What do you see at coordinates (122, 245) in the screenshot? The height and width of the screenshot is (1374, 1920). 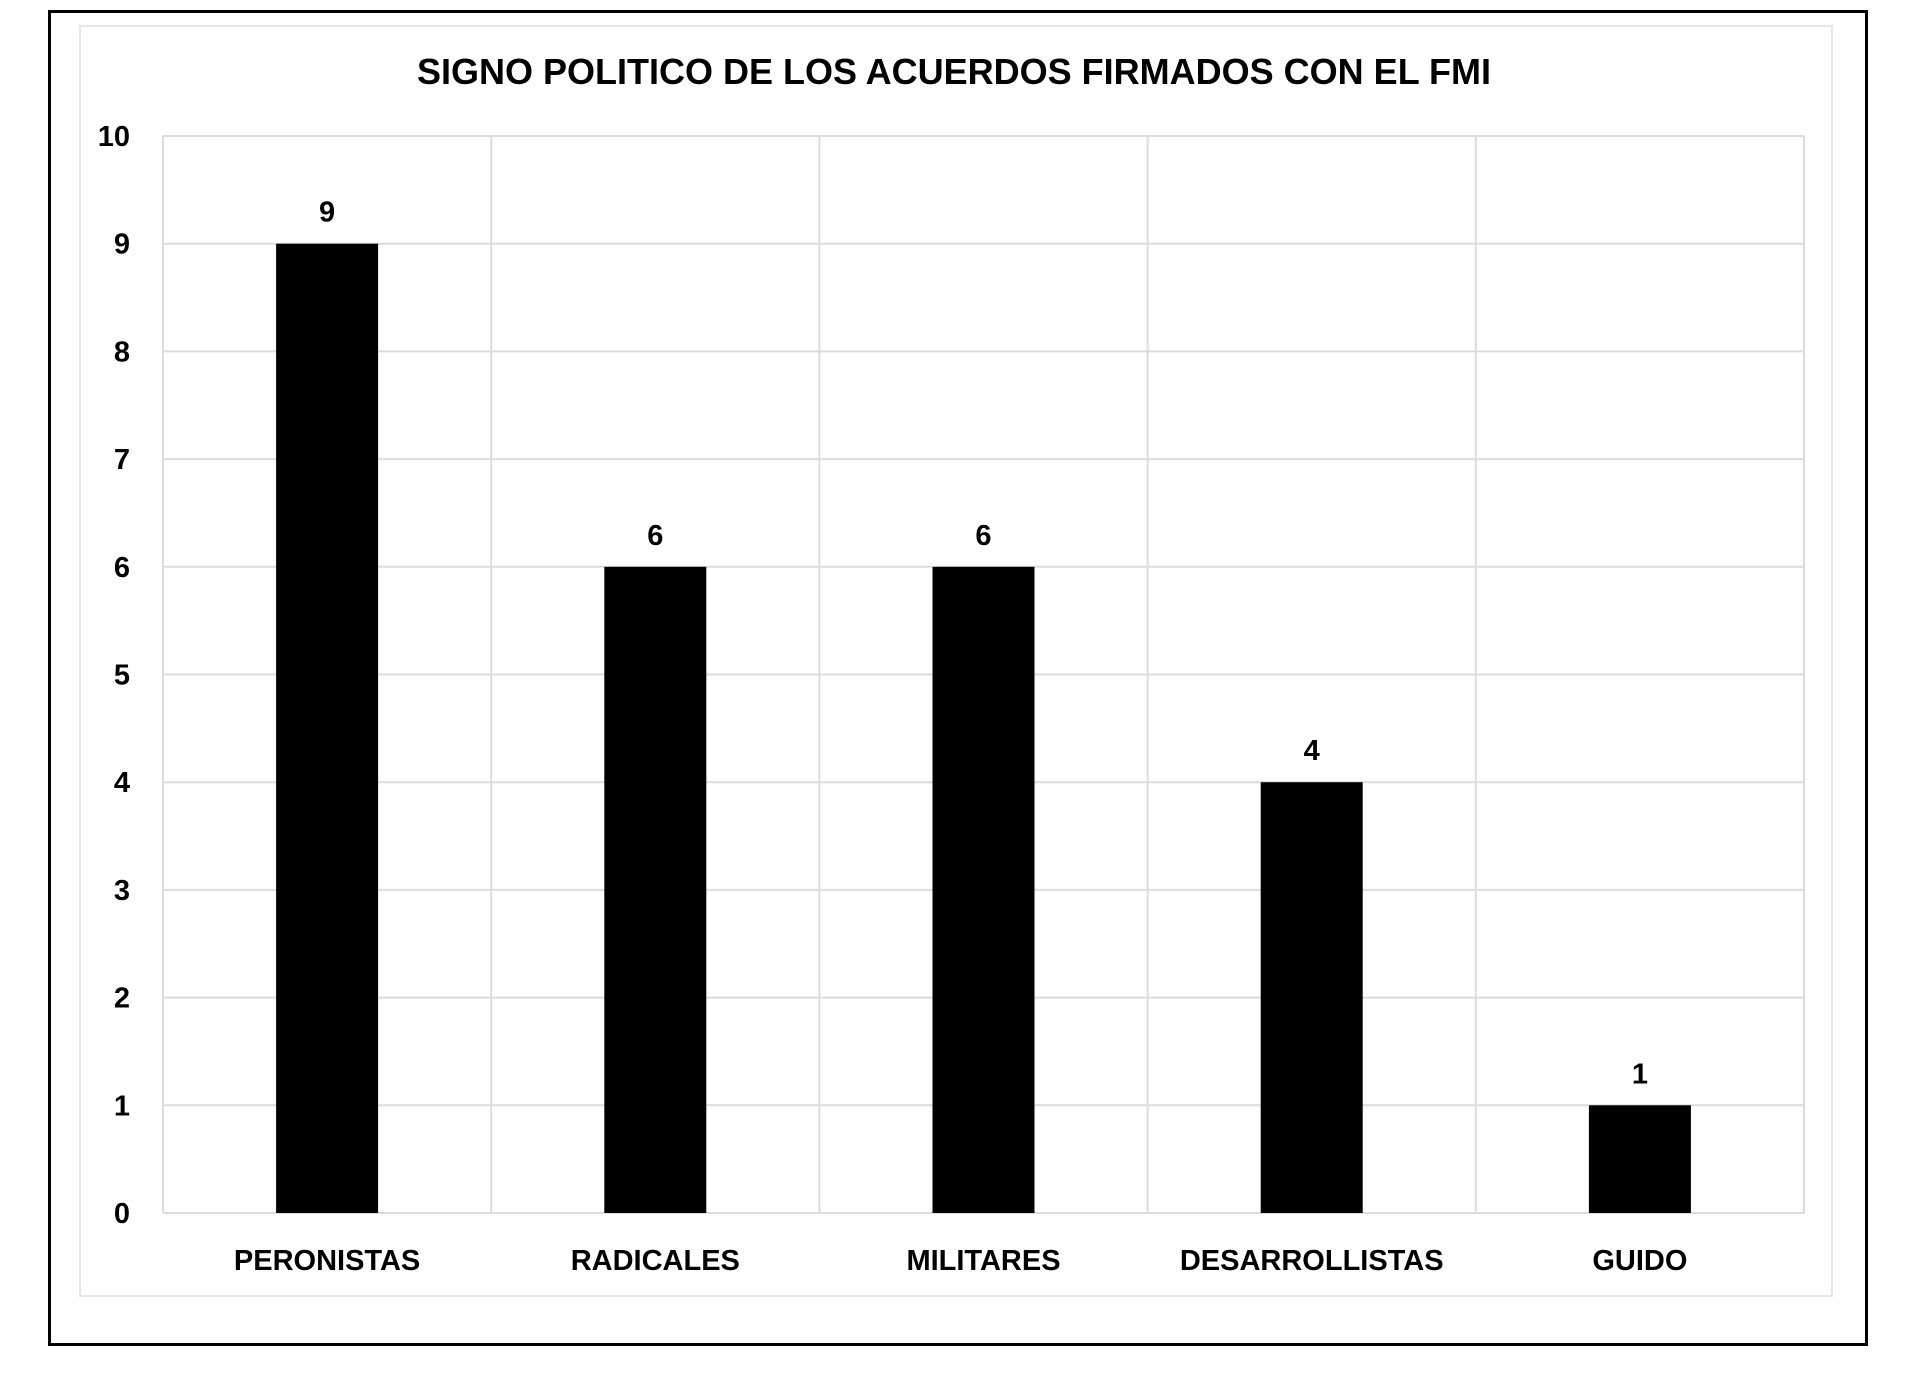 I see `y-tick-label-9: 9` at bounding box center [122, 245].